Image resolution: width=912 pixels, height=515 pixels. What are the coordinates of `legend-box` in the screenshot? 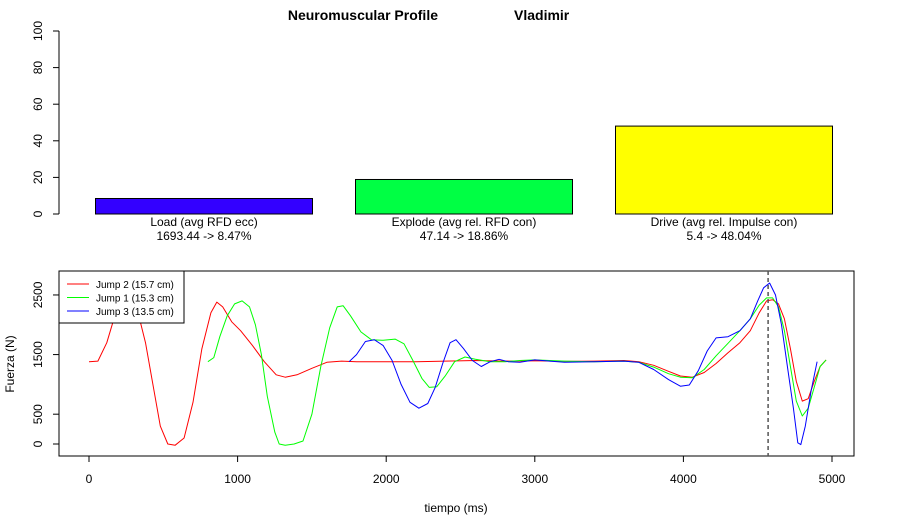 It's located at (121, 297).